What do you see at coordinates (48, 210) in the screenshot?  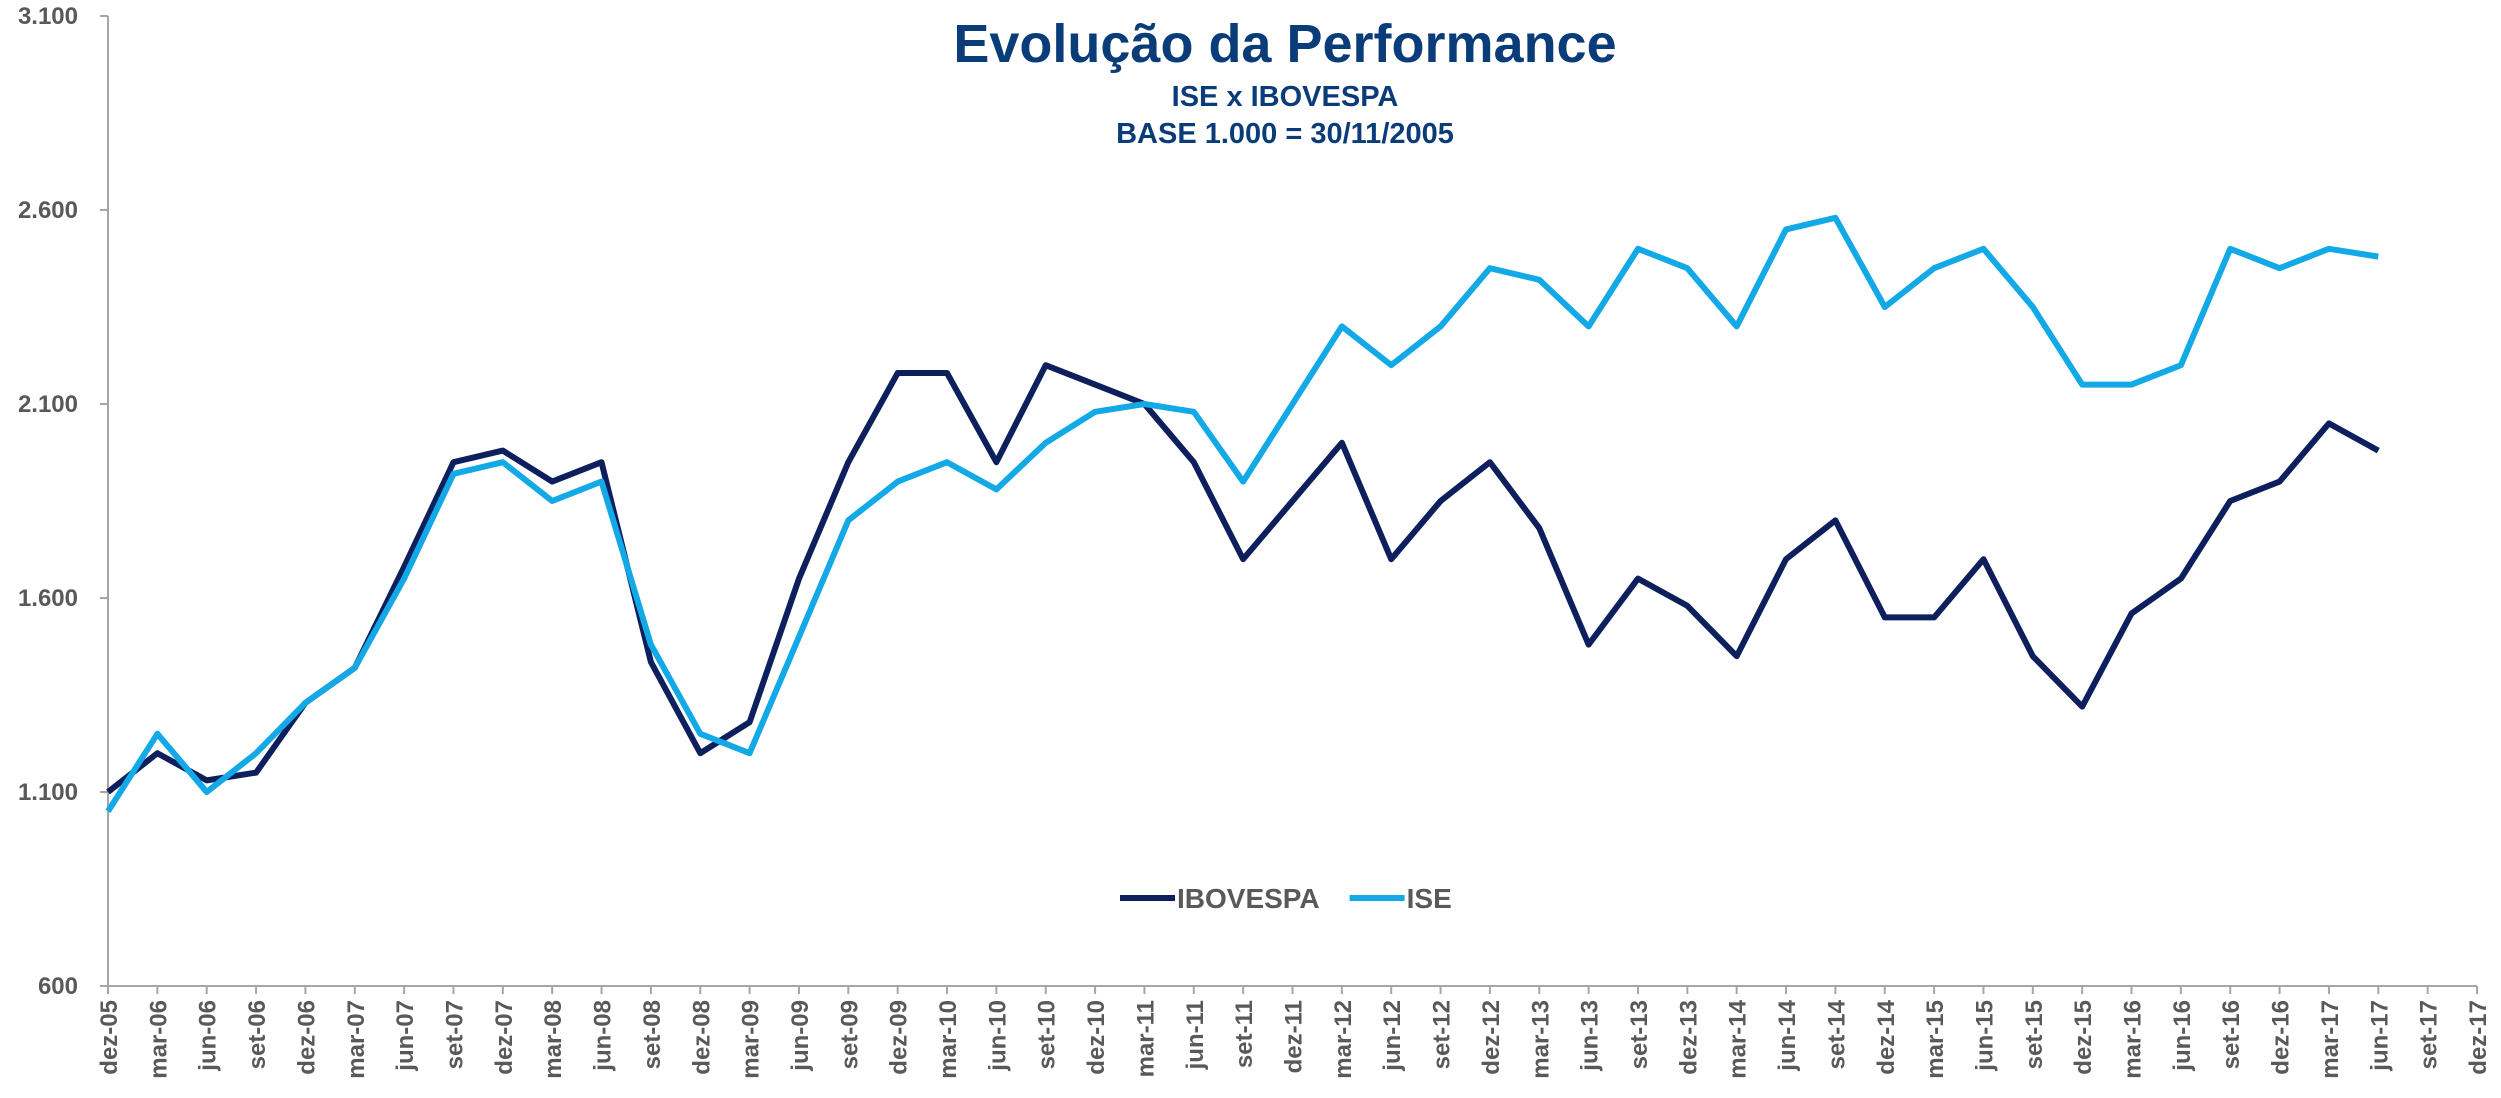 I see `y-tick-label: 2.600` at bounding box center [48, 210].